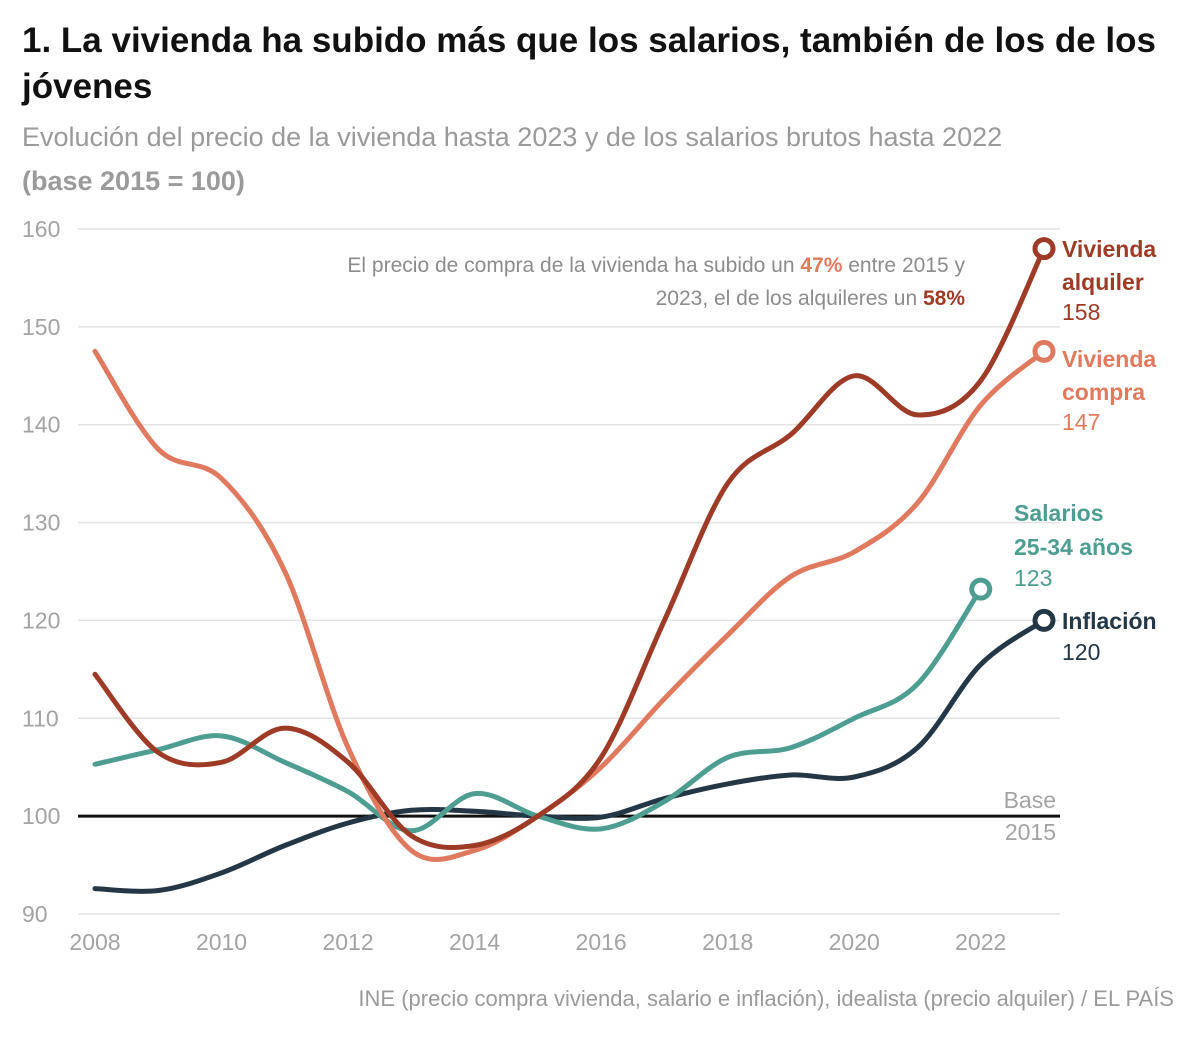 This screenshot has height=1047, width=1200. Describe the element at coordinates (1030, 832) in the screenshot. I see `baseline-label-line2: 2015` at that location.